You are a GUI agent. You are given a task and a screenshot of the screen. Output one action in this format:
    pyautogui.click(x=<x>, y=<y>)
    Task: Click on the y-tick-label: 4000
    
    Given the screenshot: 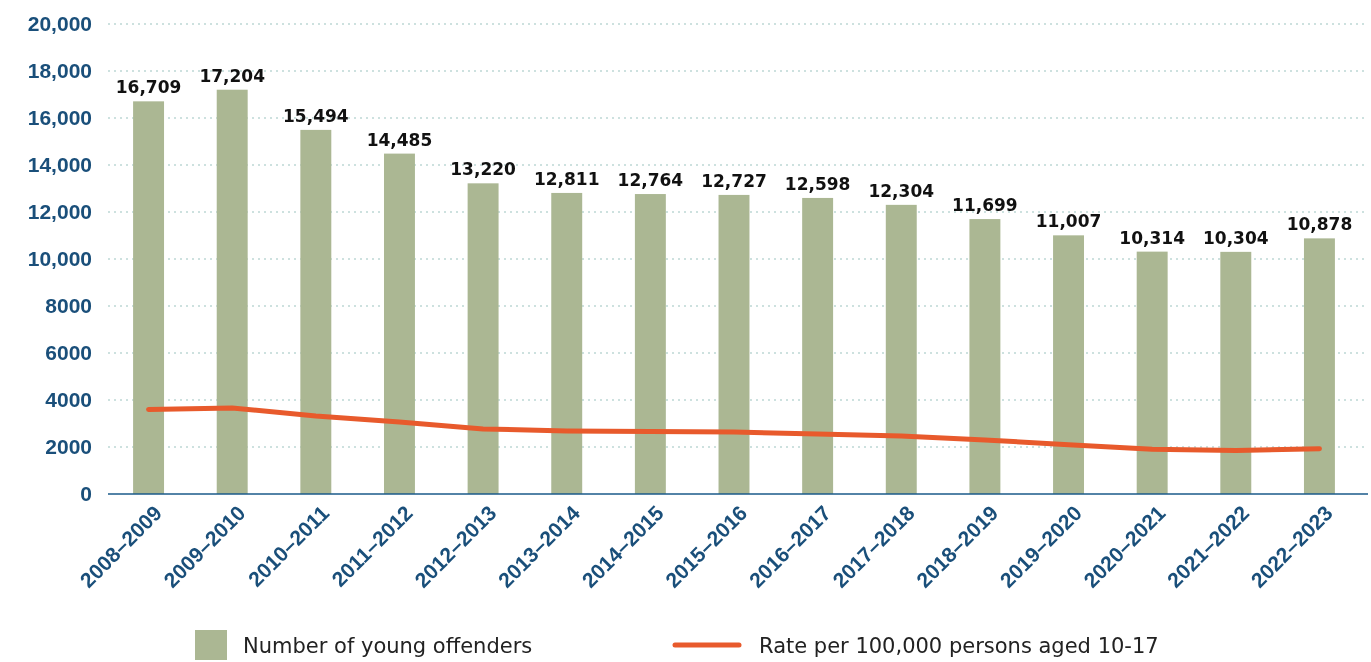 What is the action you would take?
    pyautogui.click(x=68, y=400)
    